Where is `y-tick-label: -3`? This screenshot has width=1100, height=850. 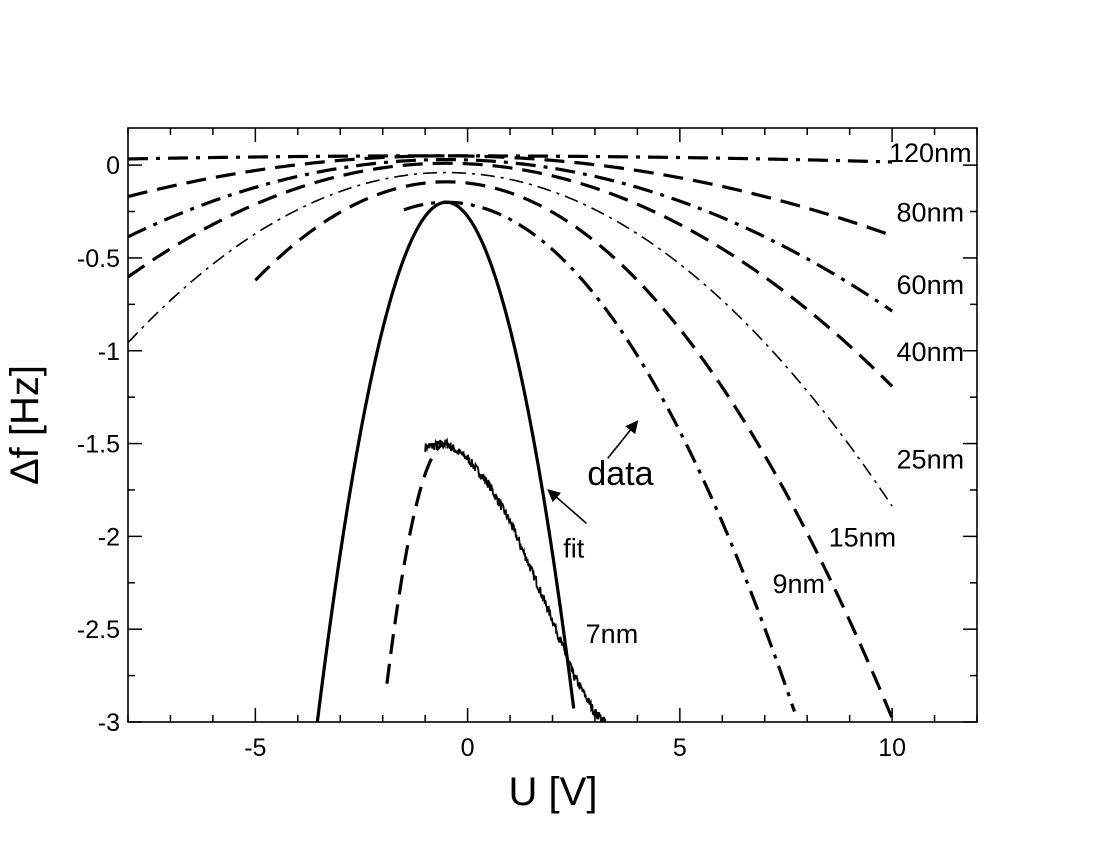 y-tick-label: -3 is located at coordinates (109, 723).